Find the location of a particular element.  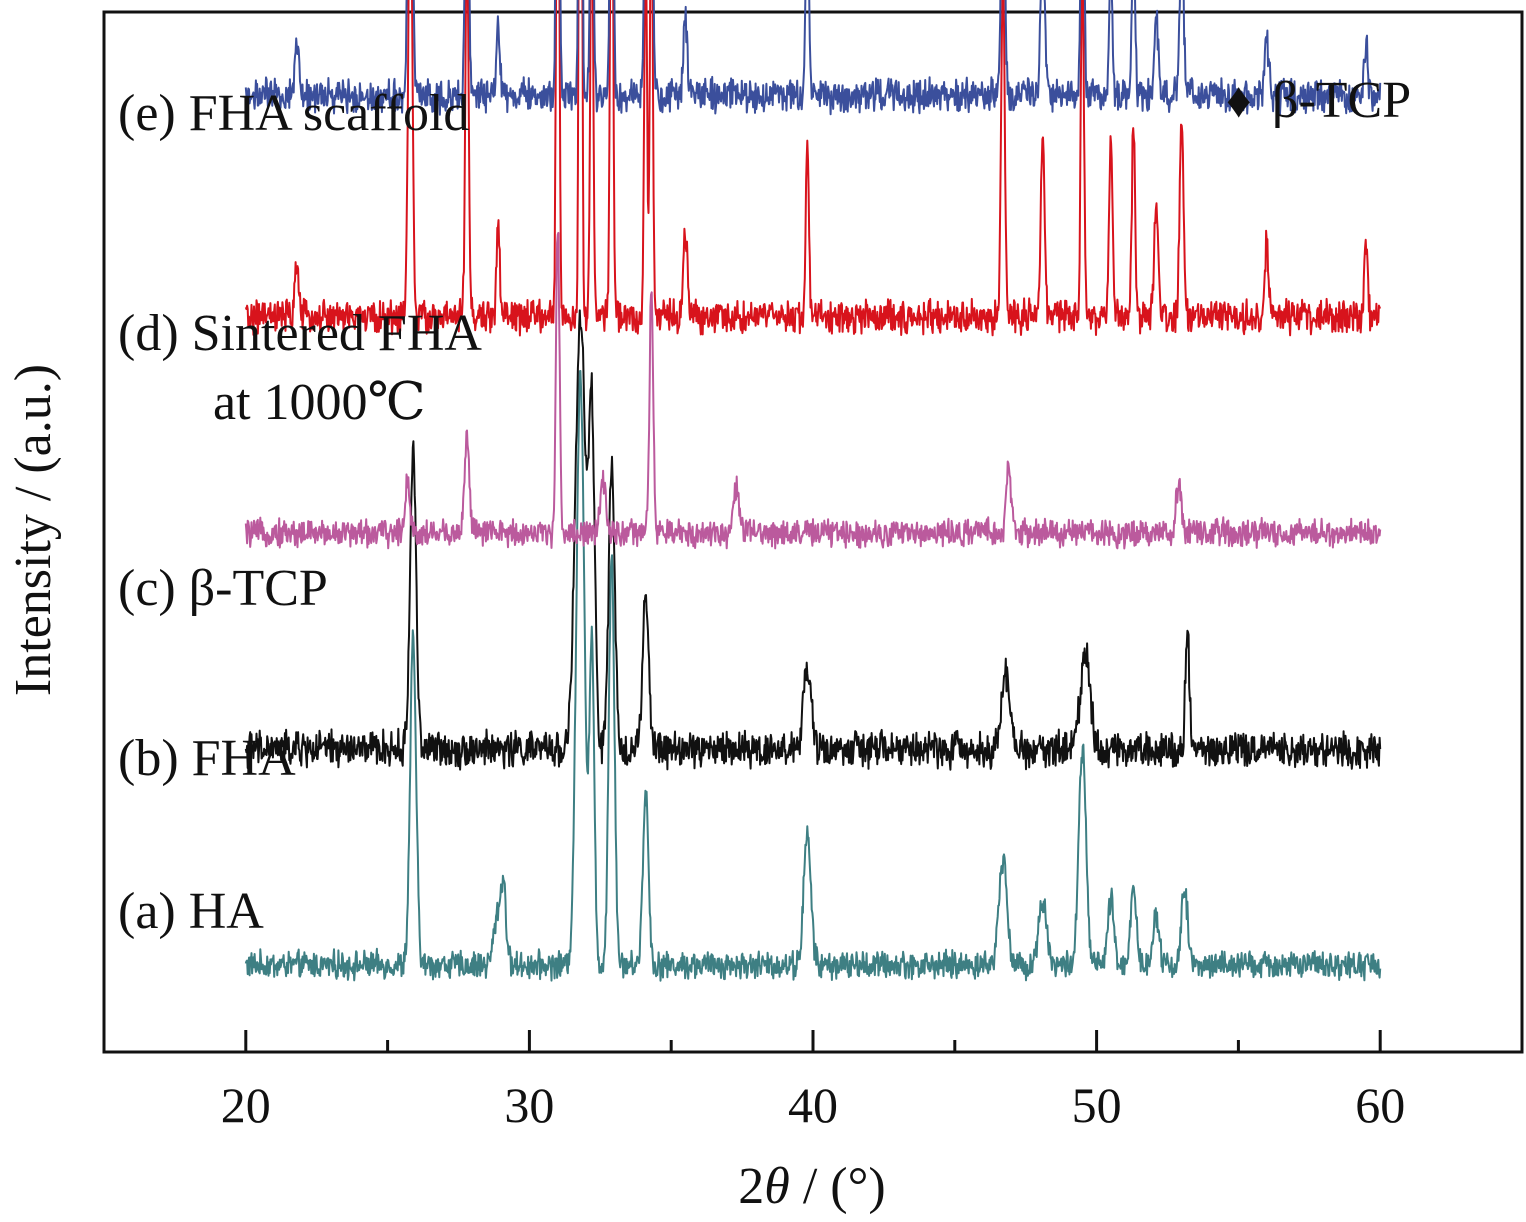

x-tick-label-40: 40 is located at coordinates (813, 1105).